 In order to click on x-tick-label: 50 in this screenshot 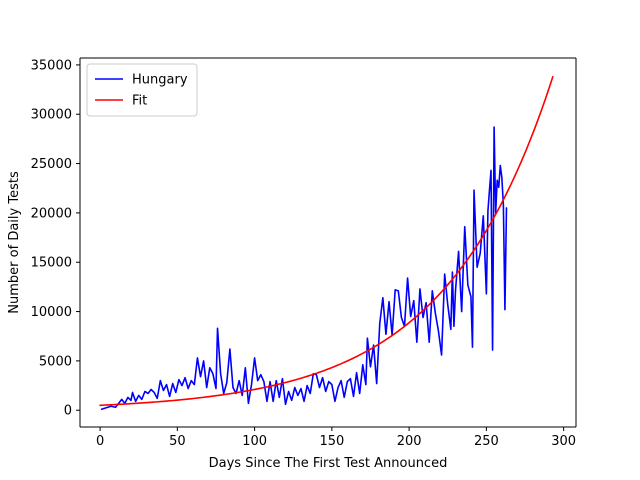, I will do `click(177, 441)`.